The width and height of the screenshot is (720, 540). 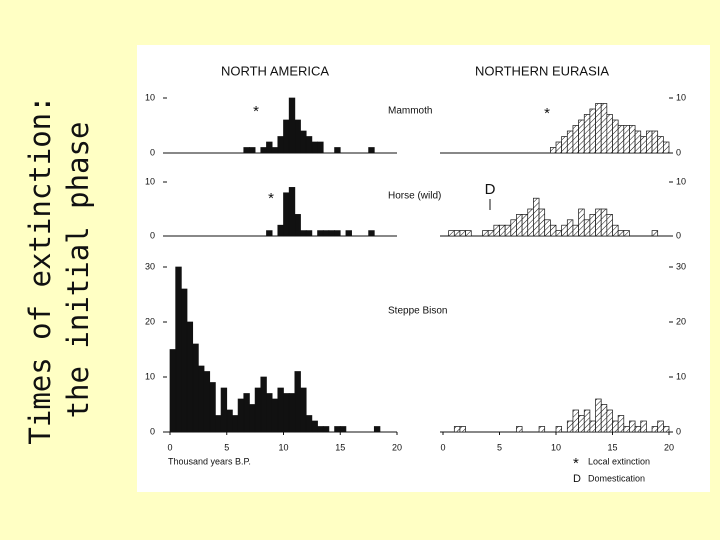 What do you see at coordinates (410, 111) in the screenshot?
I see `species-label: Mammoth` at bounding box center [410, 111].